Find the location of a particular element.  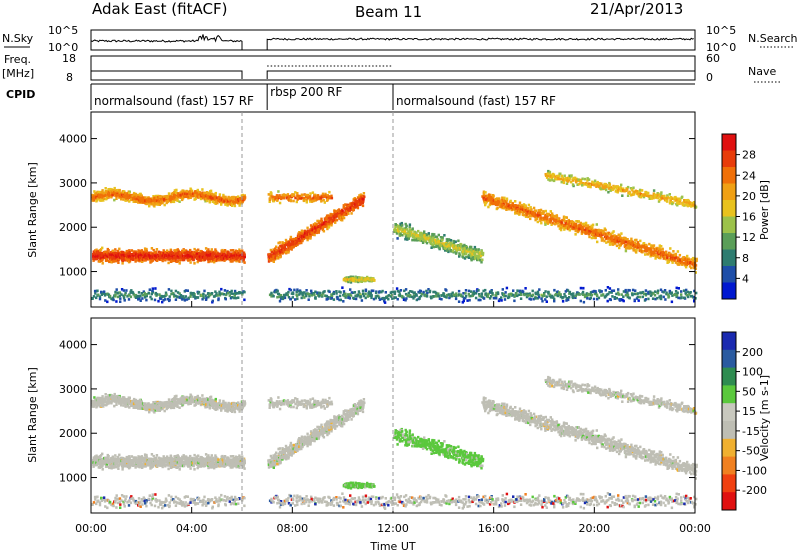

cpid-segment-label: rbsp 200 RF is located at coordinates (306, 92).